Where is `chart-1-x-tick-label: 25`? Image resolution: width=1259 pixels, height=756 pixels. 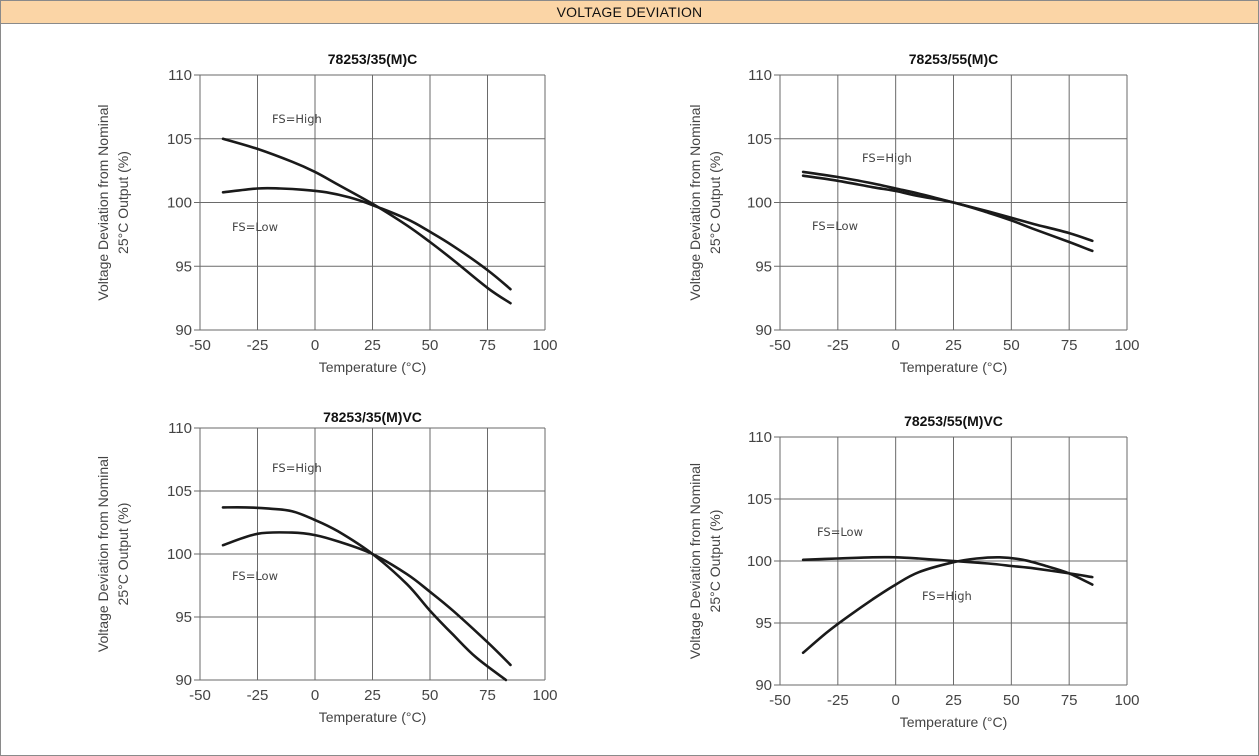 chart-1-x-tick-label: 25 is located at coordinates (953, 345).